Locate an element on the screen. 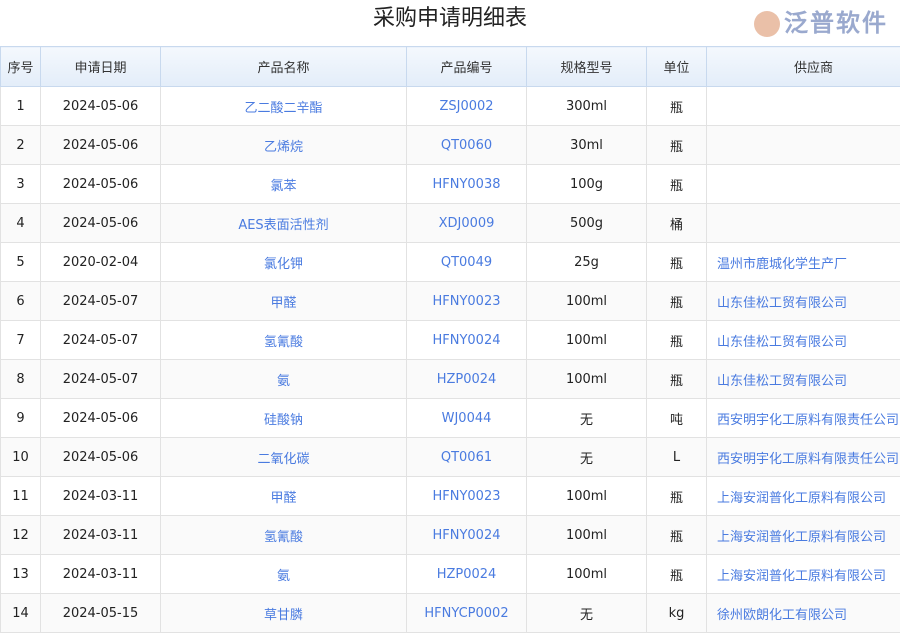  col-index-cell: 11 is located at coordinates (21, 496).